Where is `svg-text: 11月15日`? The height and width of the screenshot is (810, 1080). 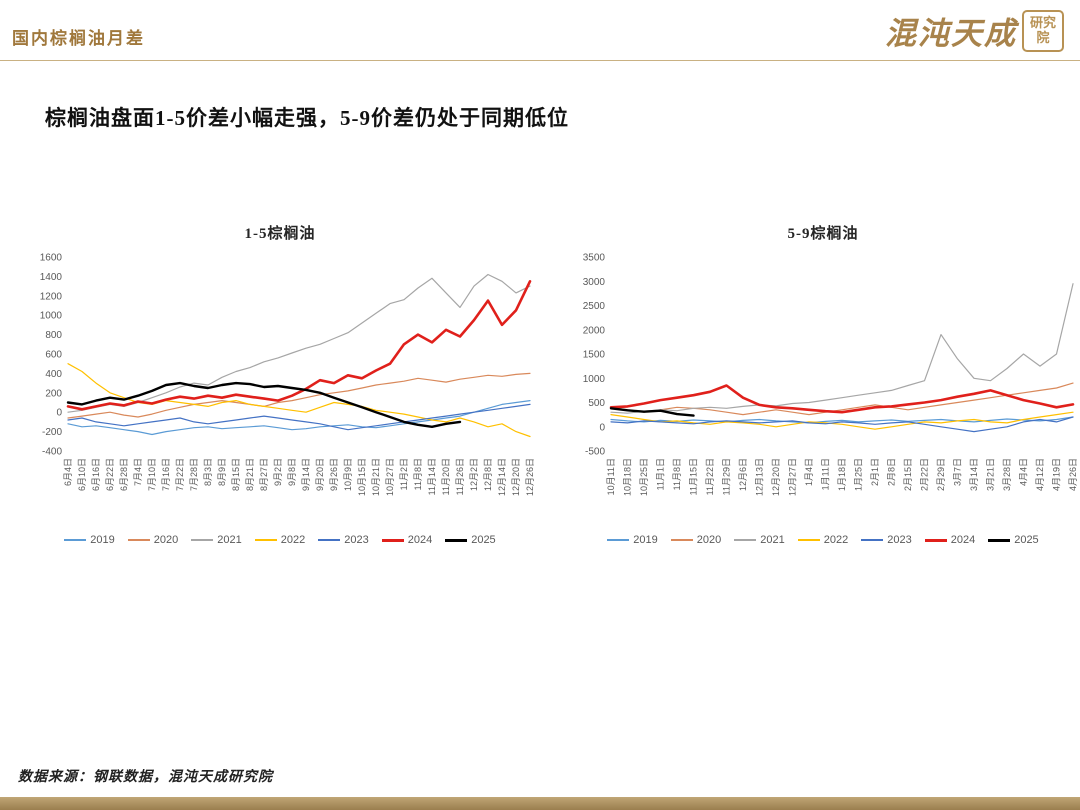
svg-text: 11月15日 is located at coordinates (694, 476).